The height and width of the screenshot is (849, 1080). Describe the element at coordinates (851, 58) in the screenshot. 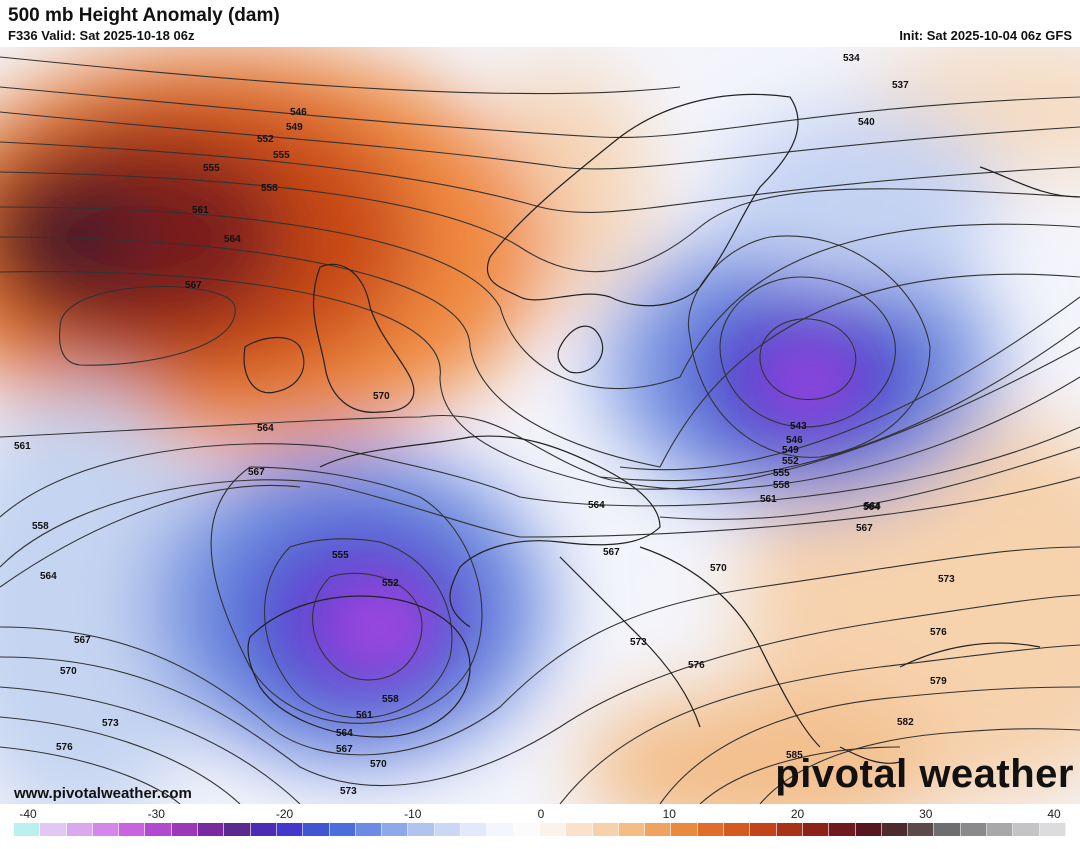

I see `contour-label: 534` at that location.